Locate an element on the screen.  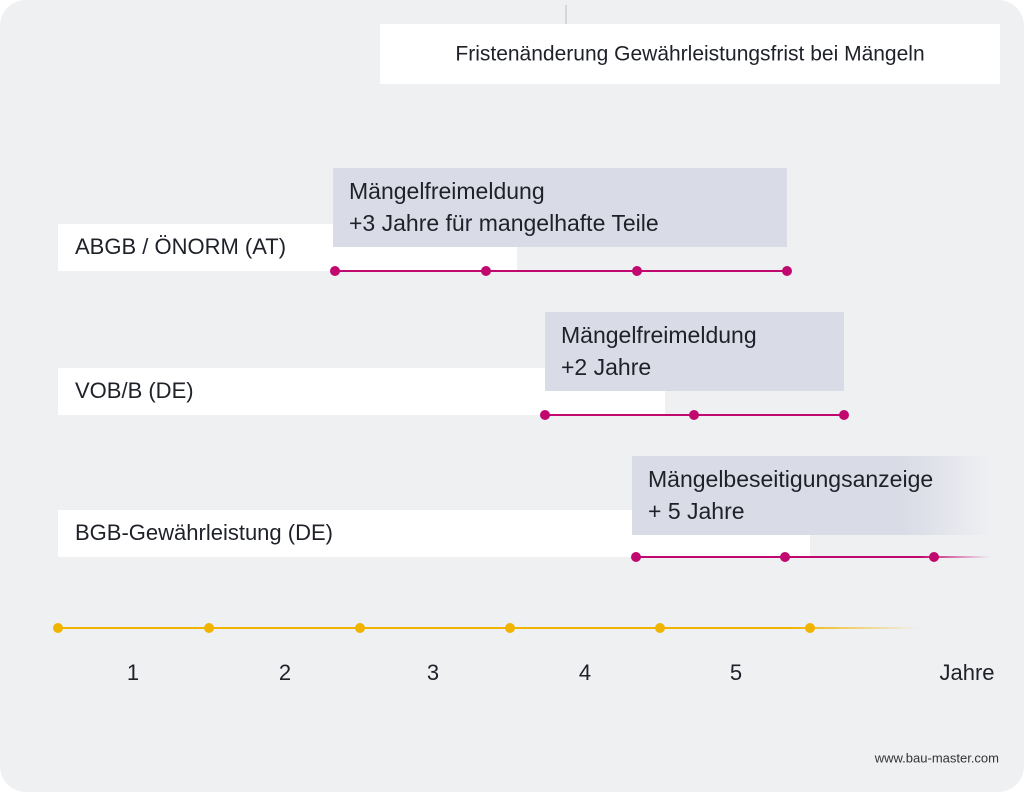
row-label: BGB-Gewährleistung (DE) is located at coordinates (204, 532).